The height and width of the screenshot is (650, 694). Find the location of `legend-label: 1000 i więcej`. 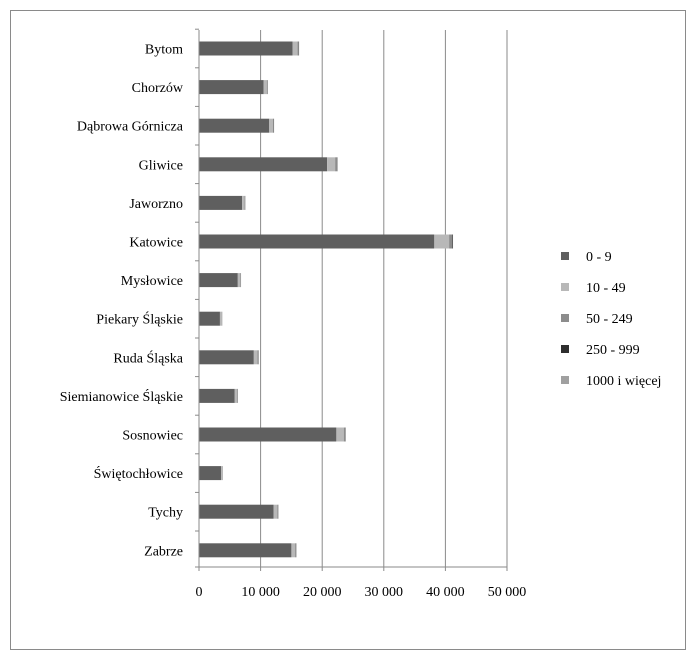

legend-label: 1000 i więcej is located at coordinates (623, 381).